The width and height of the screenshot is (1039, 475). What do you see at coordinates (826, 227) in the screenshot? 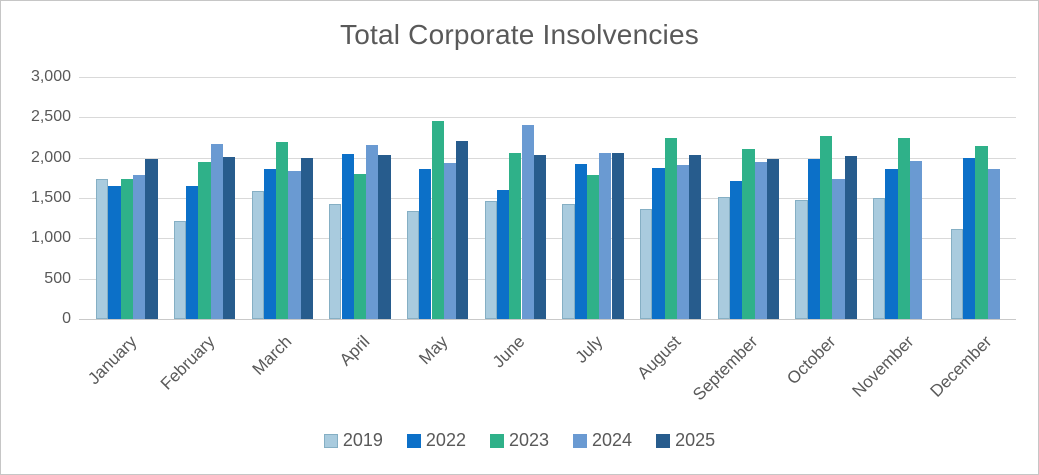
I see `bar-2023-october` at bounding box center [826, 227].